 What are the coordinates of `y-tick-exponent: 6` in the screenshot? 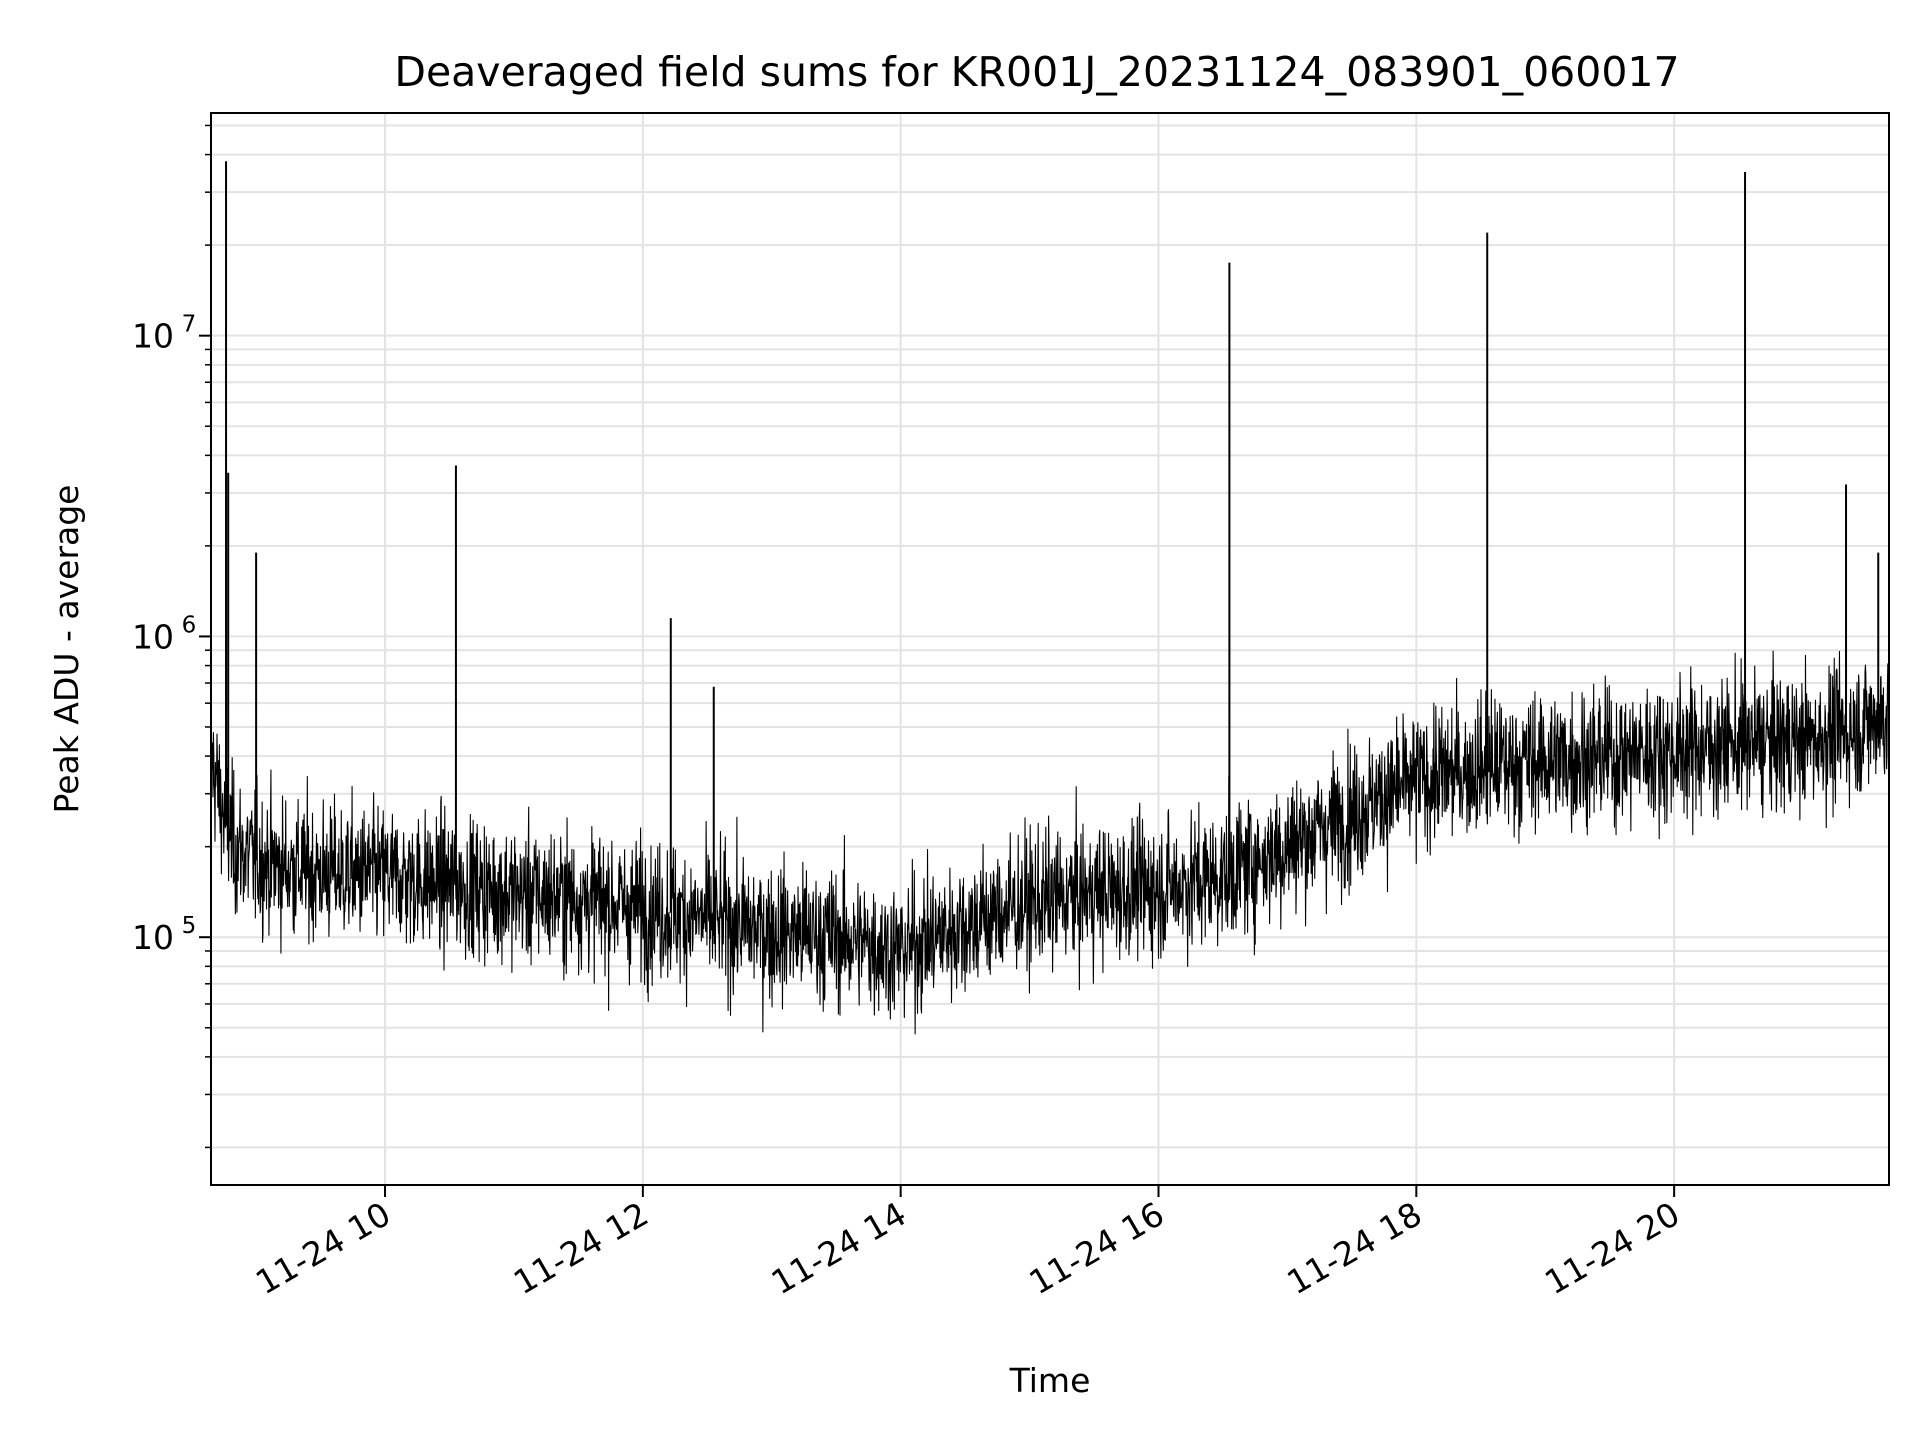 It's located at (189, 625).